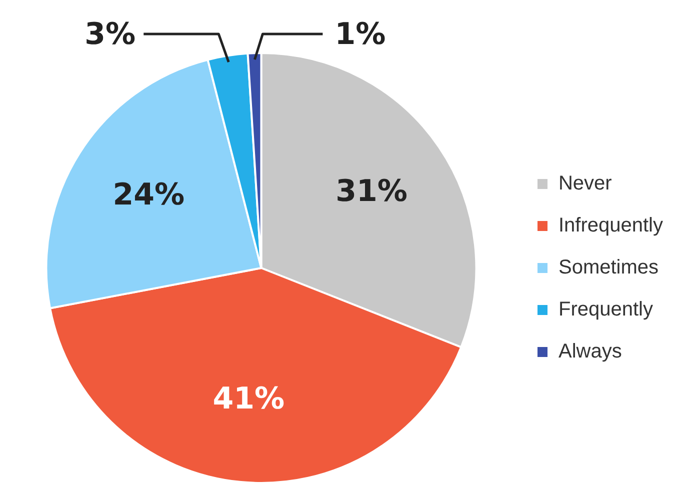  I want to click on data-label: 41%, so click(248, 399).